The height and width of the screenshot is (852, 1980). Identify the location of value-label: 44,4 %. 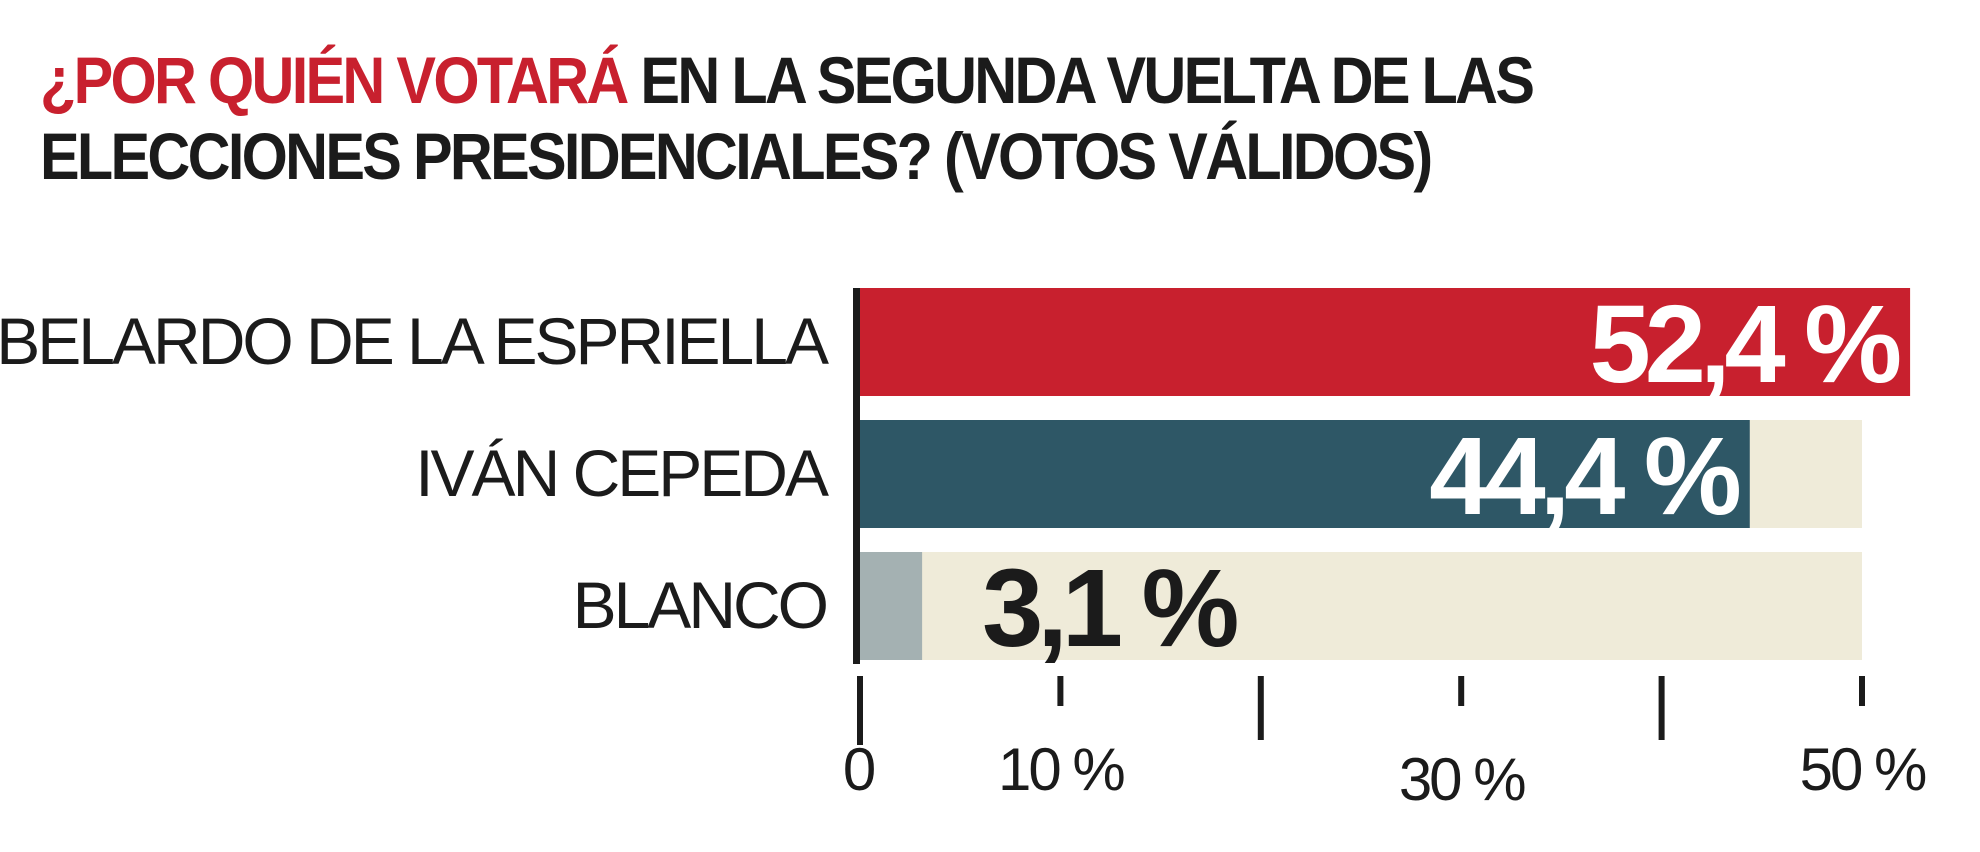
(1584, 476).